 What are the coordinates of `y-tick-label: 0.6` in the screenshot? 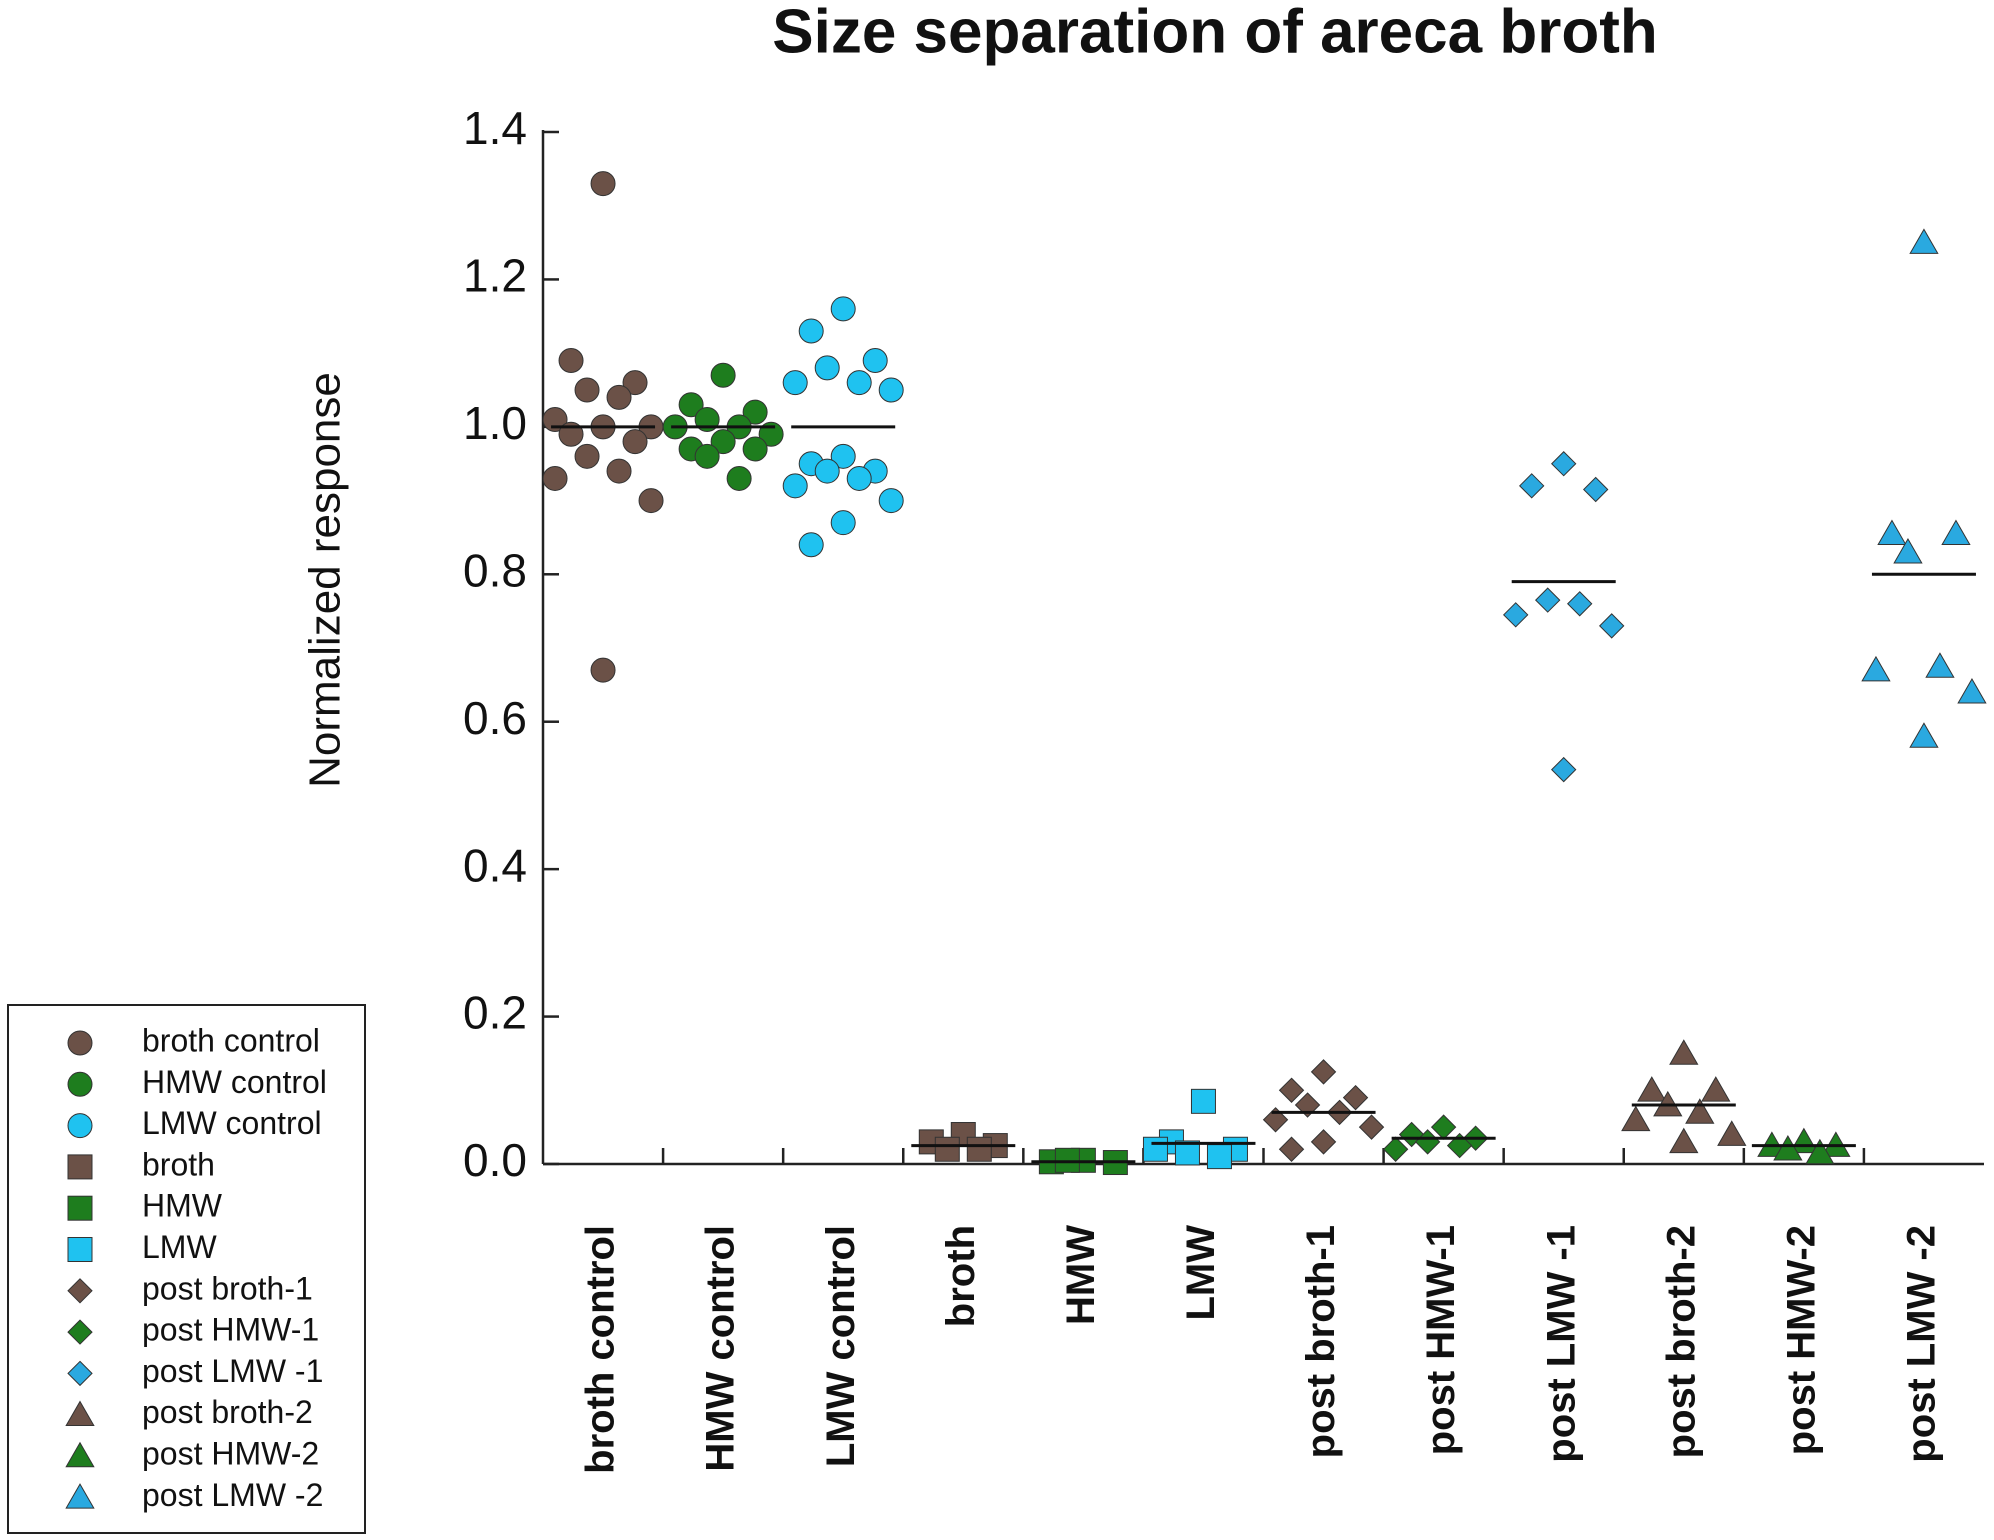 It's located at (495, 718).